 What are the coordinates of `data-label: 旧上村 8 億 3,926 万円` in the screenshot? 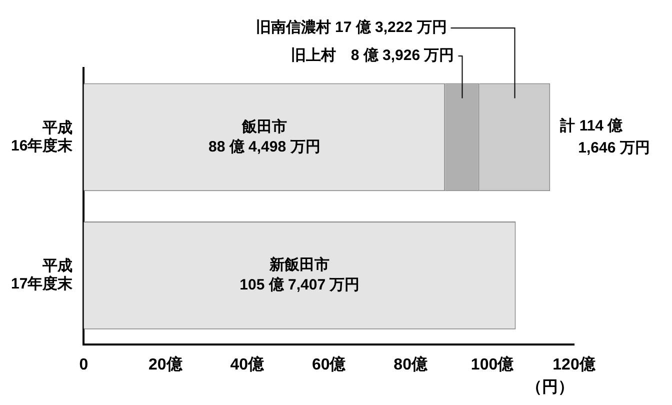 It's located at (372, 55).